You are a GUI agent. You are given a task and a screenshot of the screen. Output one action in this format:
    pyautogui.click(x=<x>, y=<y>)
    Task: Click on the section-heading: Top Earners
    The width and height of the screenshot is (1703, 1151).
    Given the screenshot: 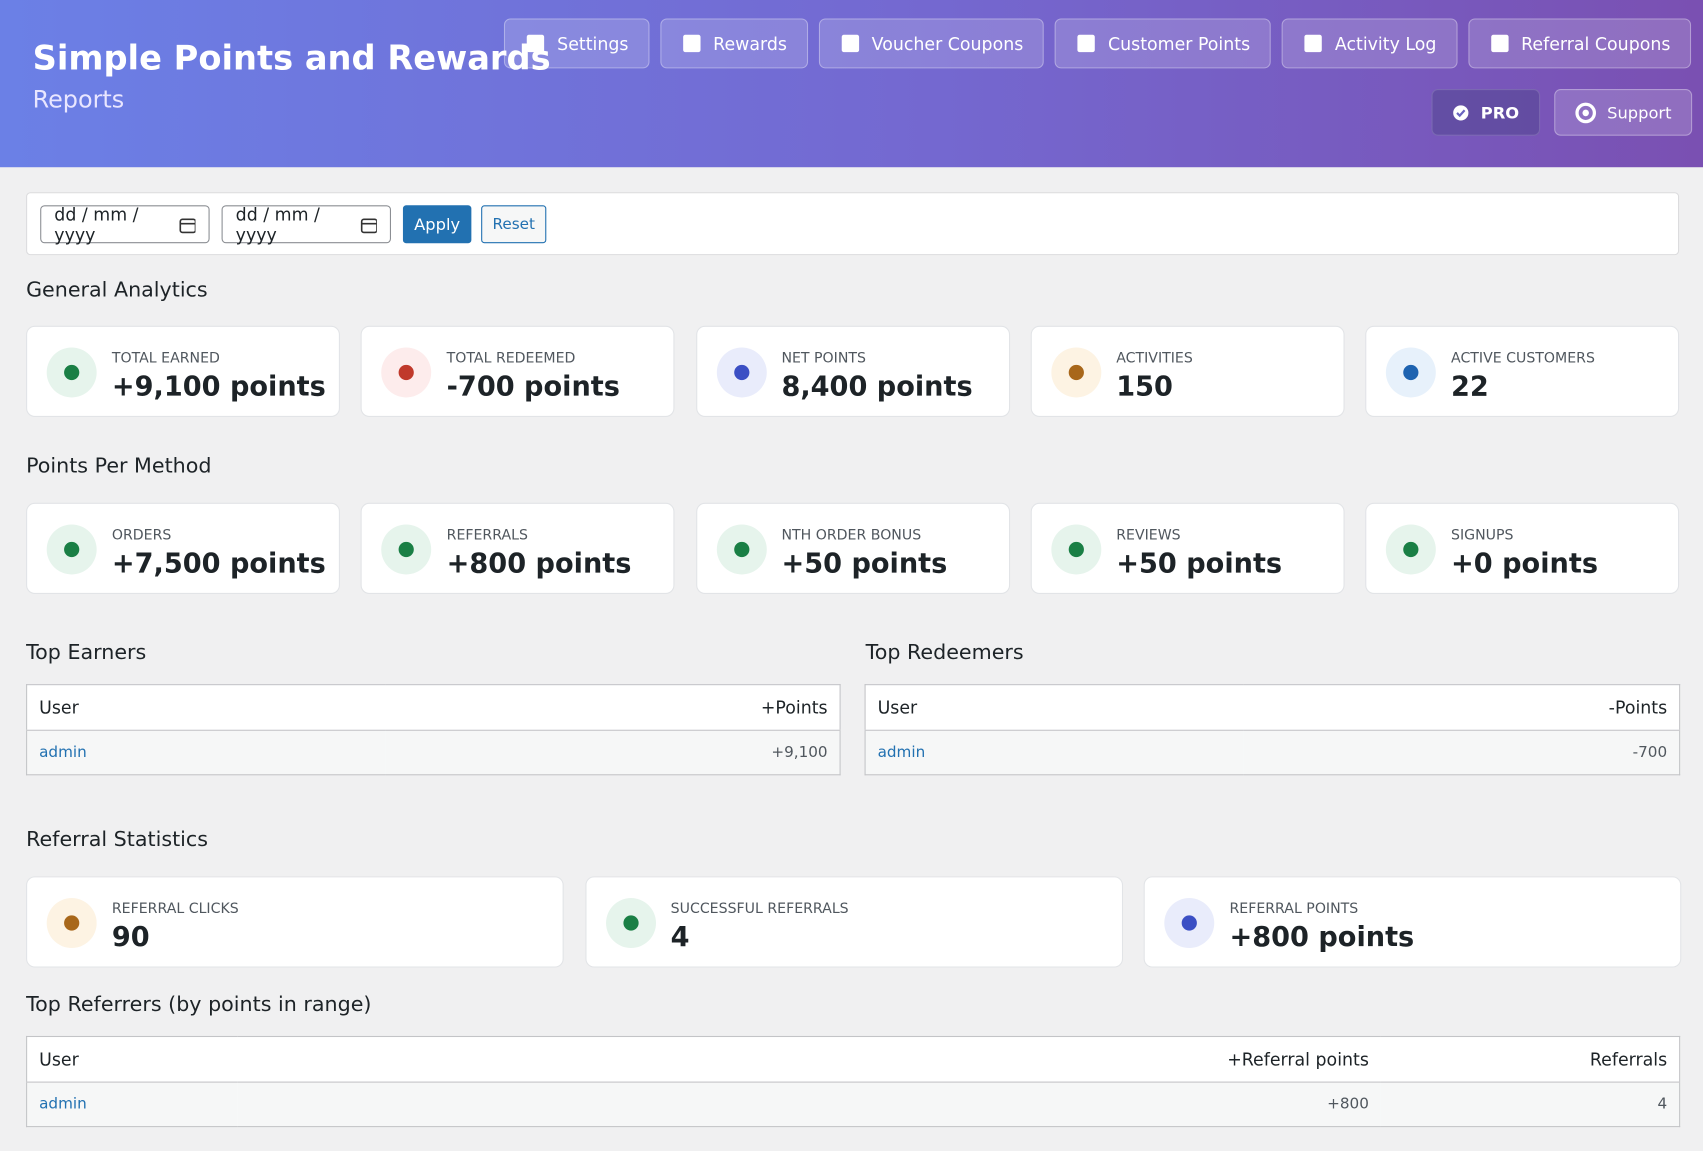 What is the action you would take?
    pyautogui.click(x=86, y=652)
    